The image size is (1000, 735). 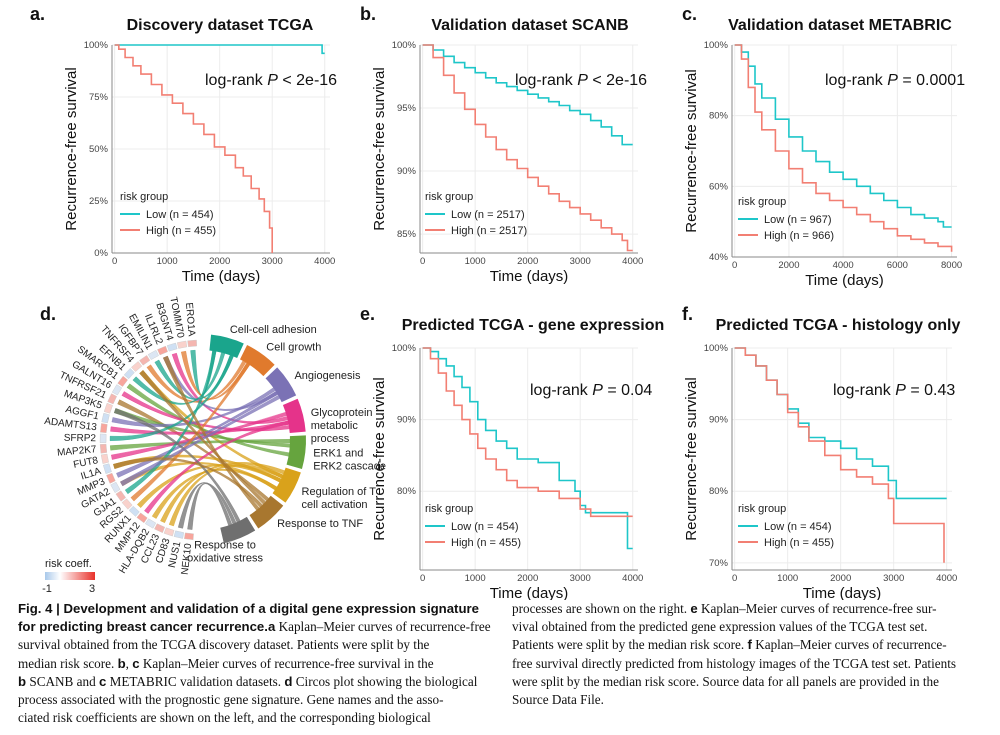 I want to click on panel-label: a., so click(x=37, y=14).